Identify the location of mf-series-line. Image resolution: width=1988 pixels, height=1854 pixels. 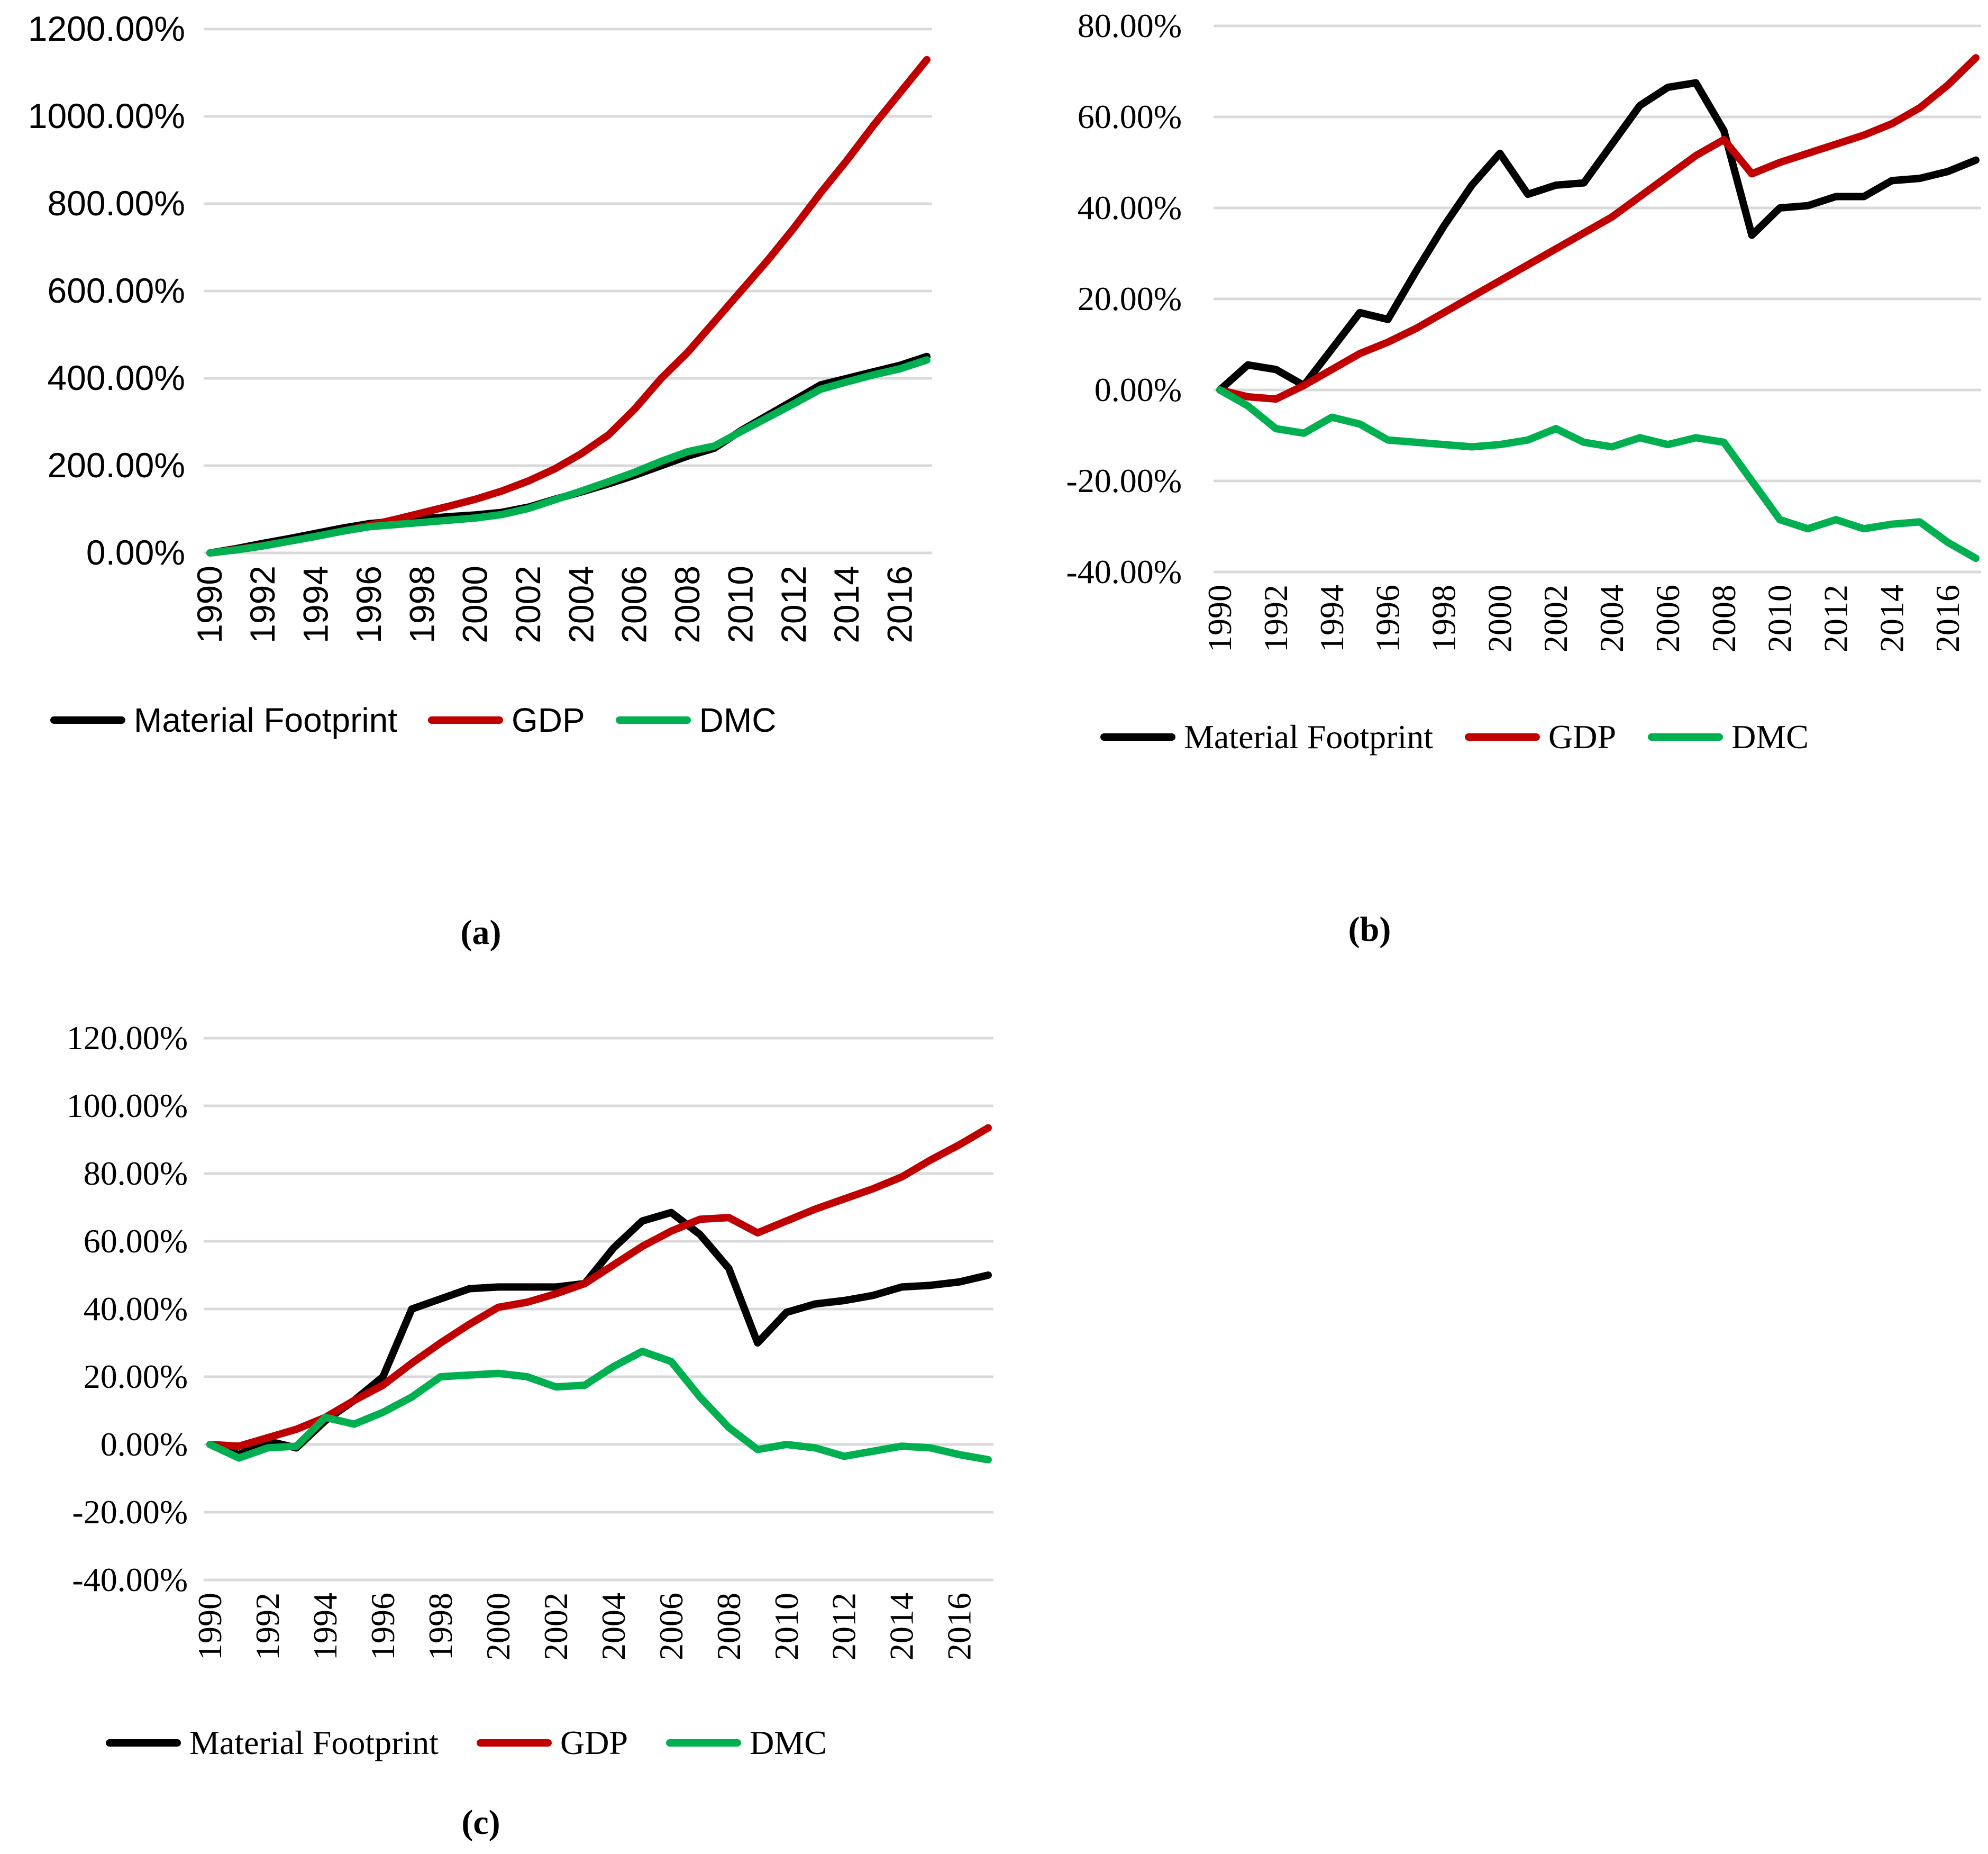
(1598, 236).